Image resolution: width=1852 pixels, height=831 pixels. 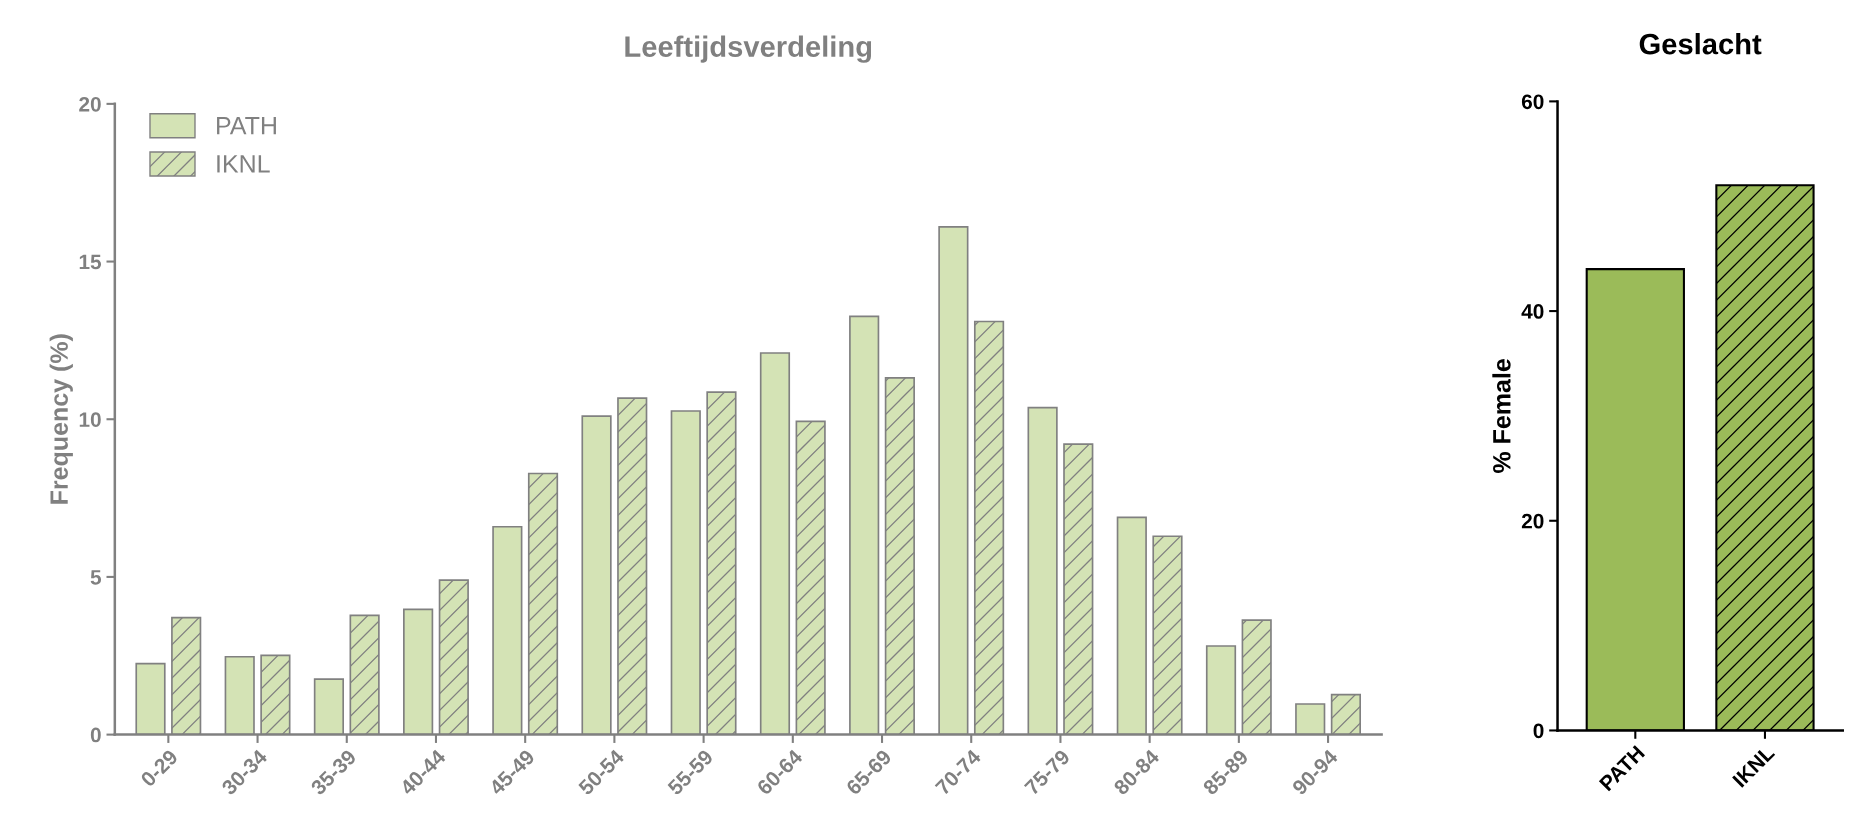 What do you see at coordinates (1532, 102) in the screenshot?
I see `y-tick-label: 60` at bounding box center [1532, 102].